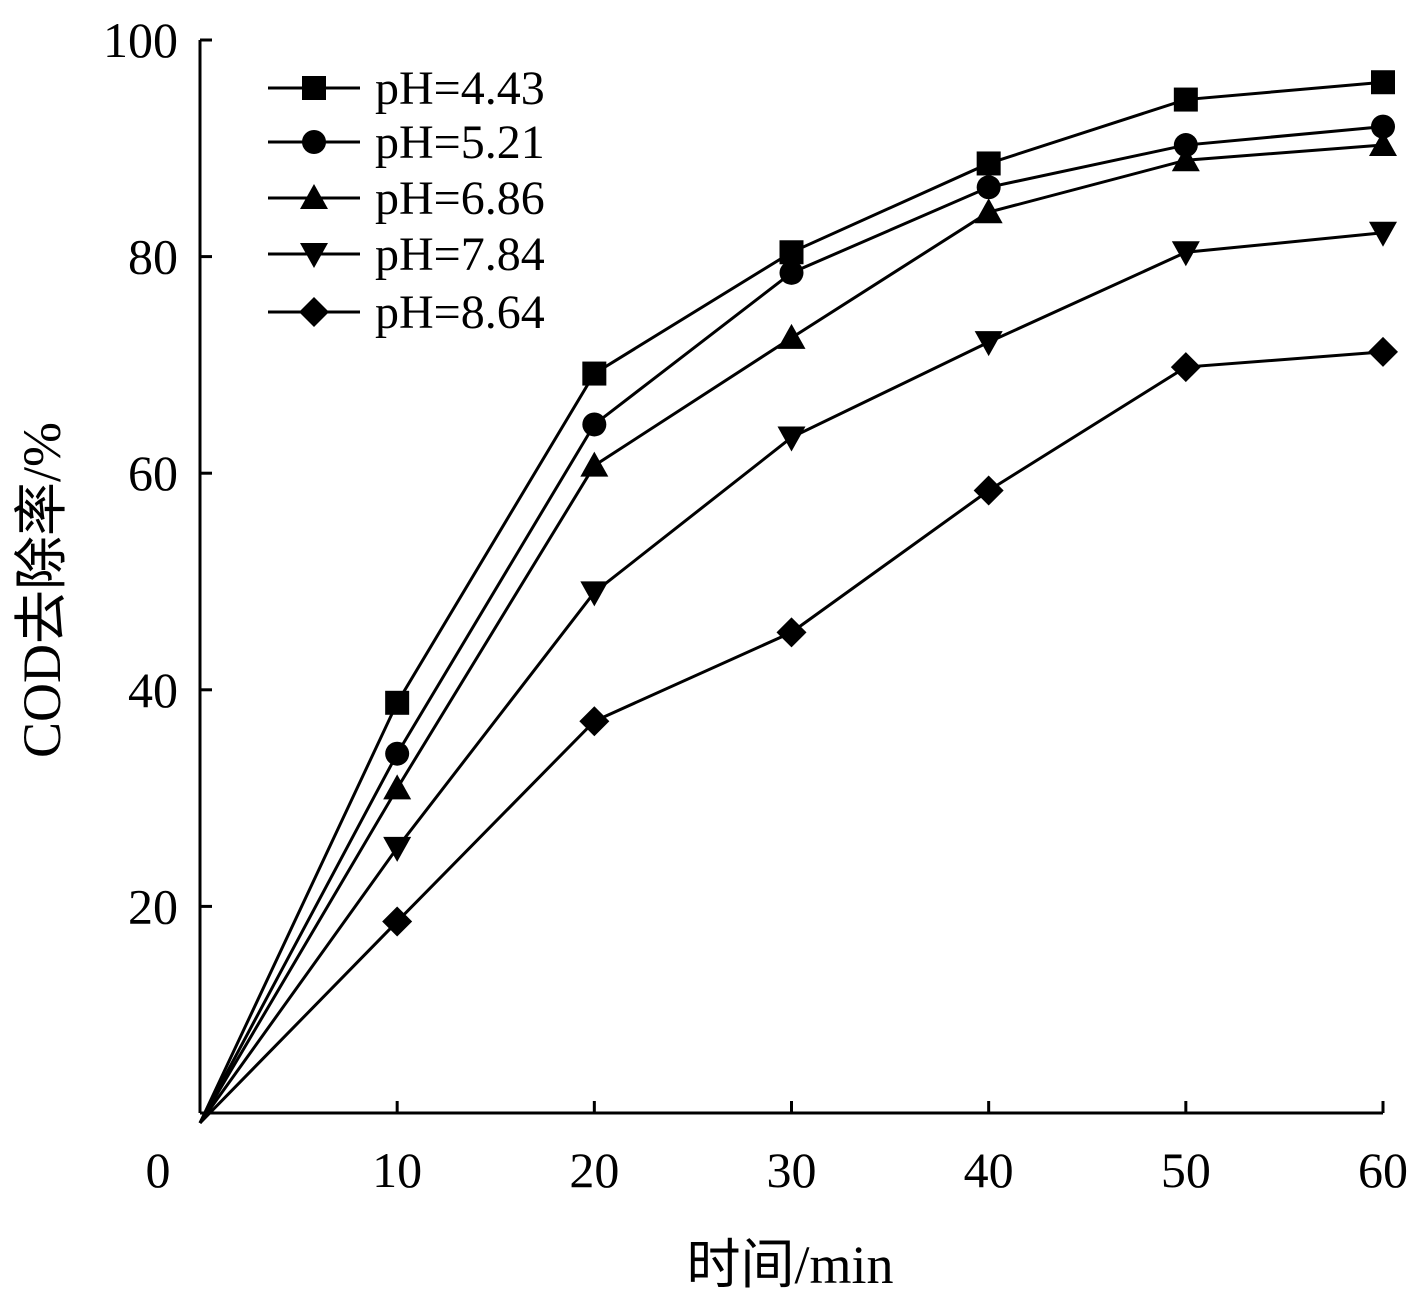 This screenshot has height=1313, width=1418. I want to click on y-tick-label: 80, so click(153, 257).